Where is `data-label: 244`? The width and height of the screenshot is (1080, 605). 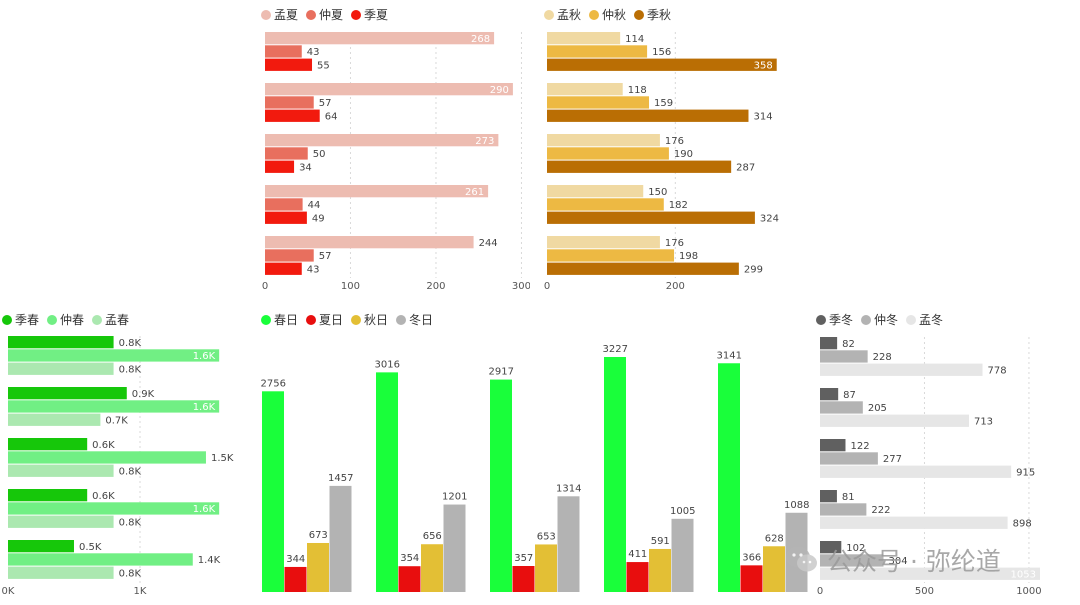
data-label: 244 is located at coordinates (488, 243).